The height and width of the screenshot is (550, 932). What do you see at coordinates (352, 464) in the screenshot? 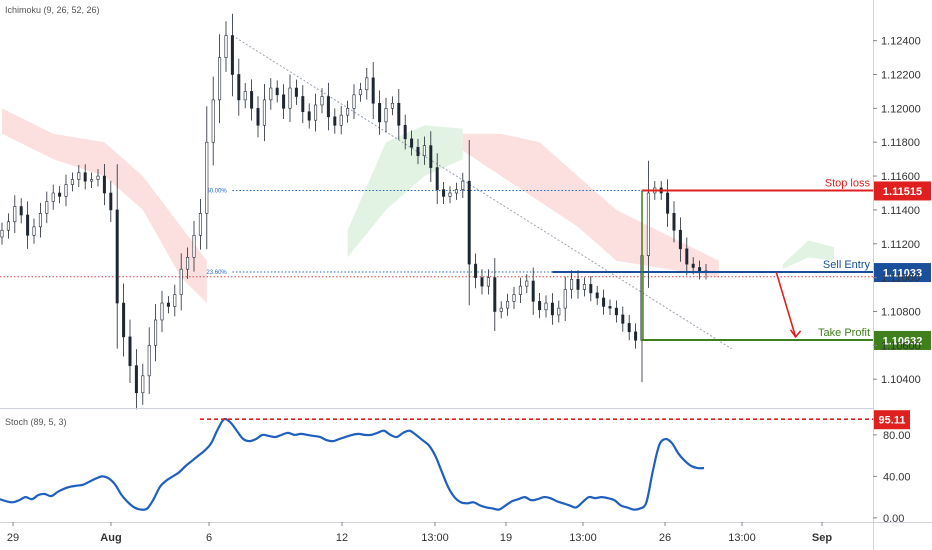
I see `stoch-line` at bounding box center [352, 464].